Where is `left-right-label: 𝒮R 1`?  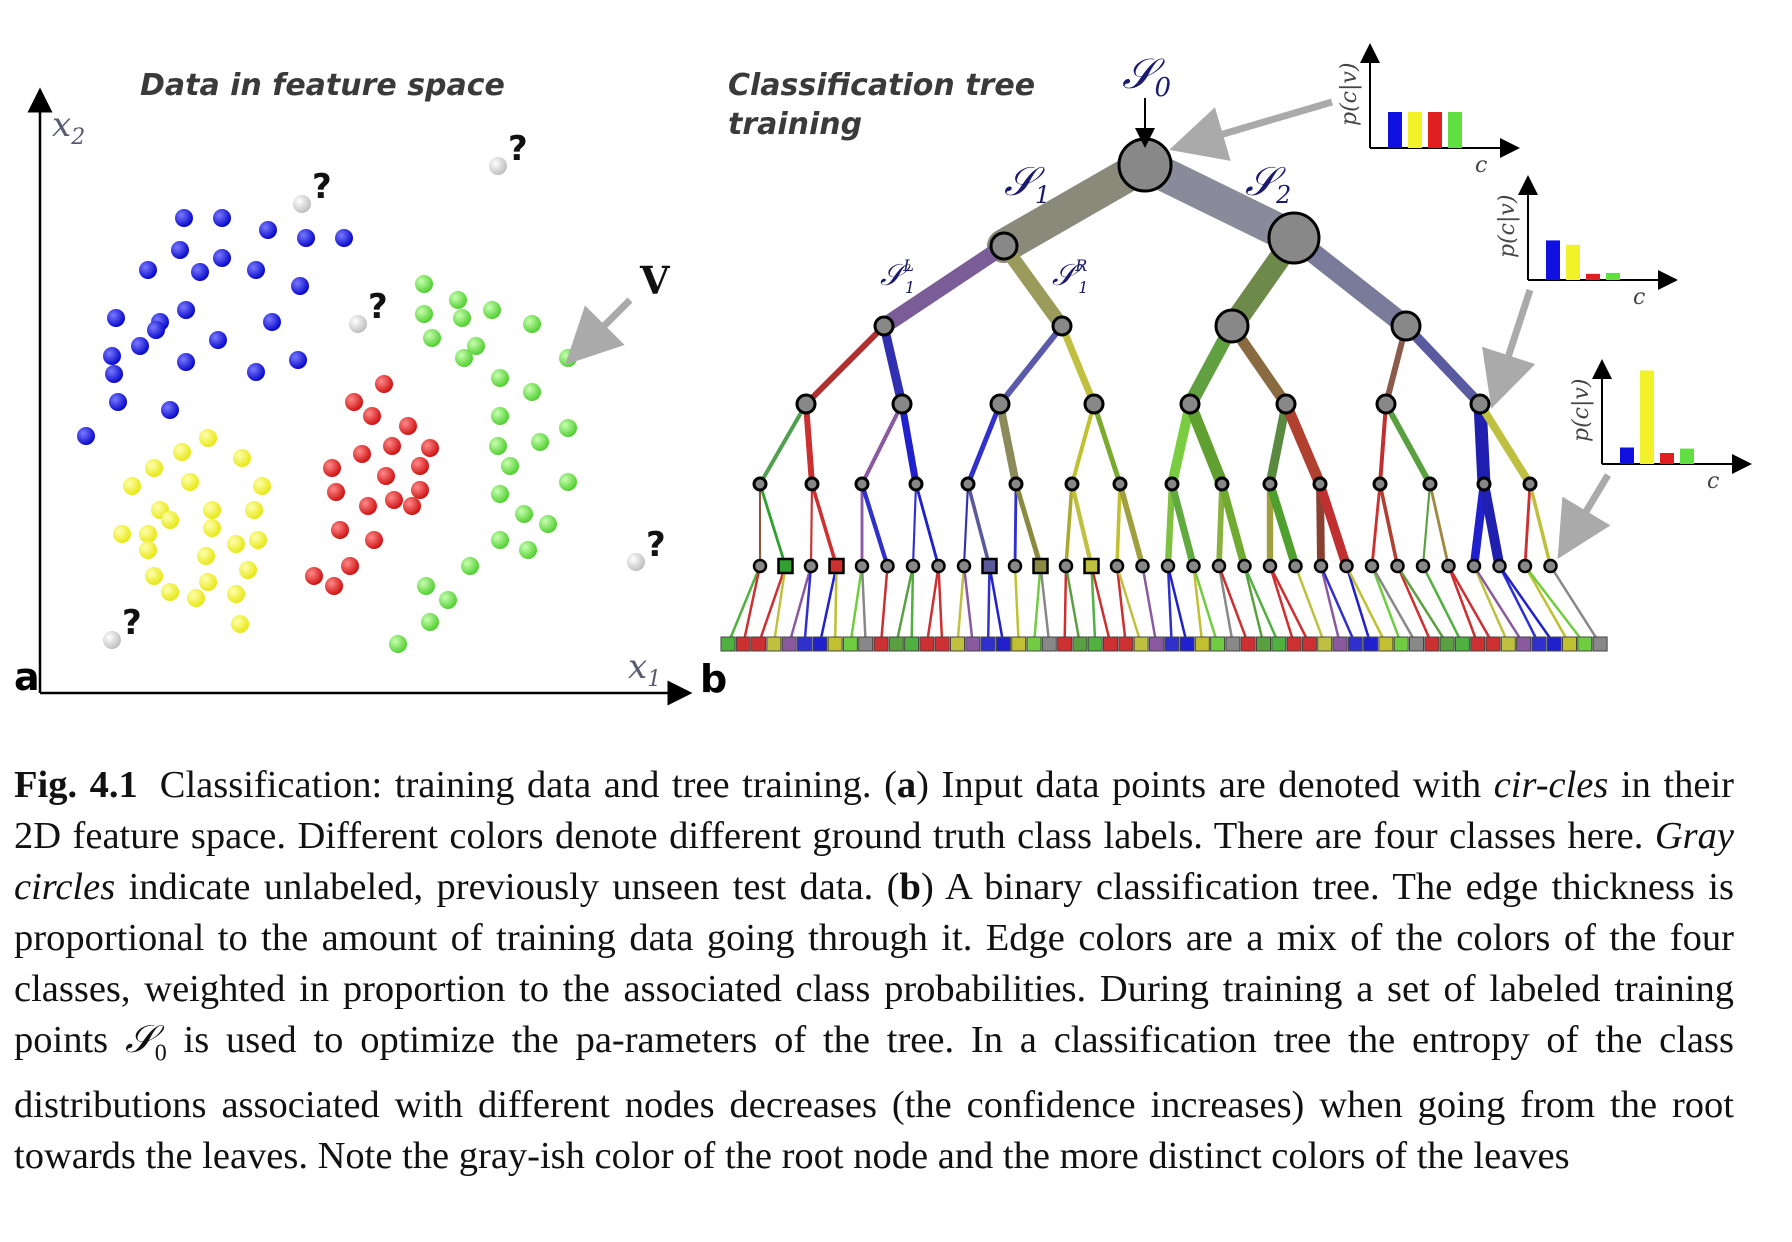
left-right-label: 𝒮R 1 is located at coordinates (1070, 276).